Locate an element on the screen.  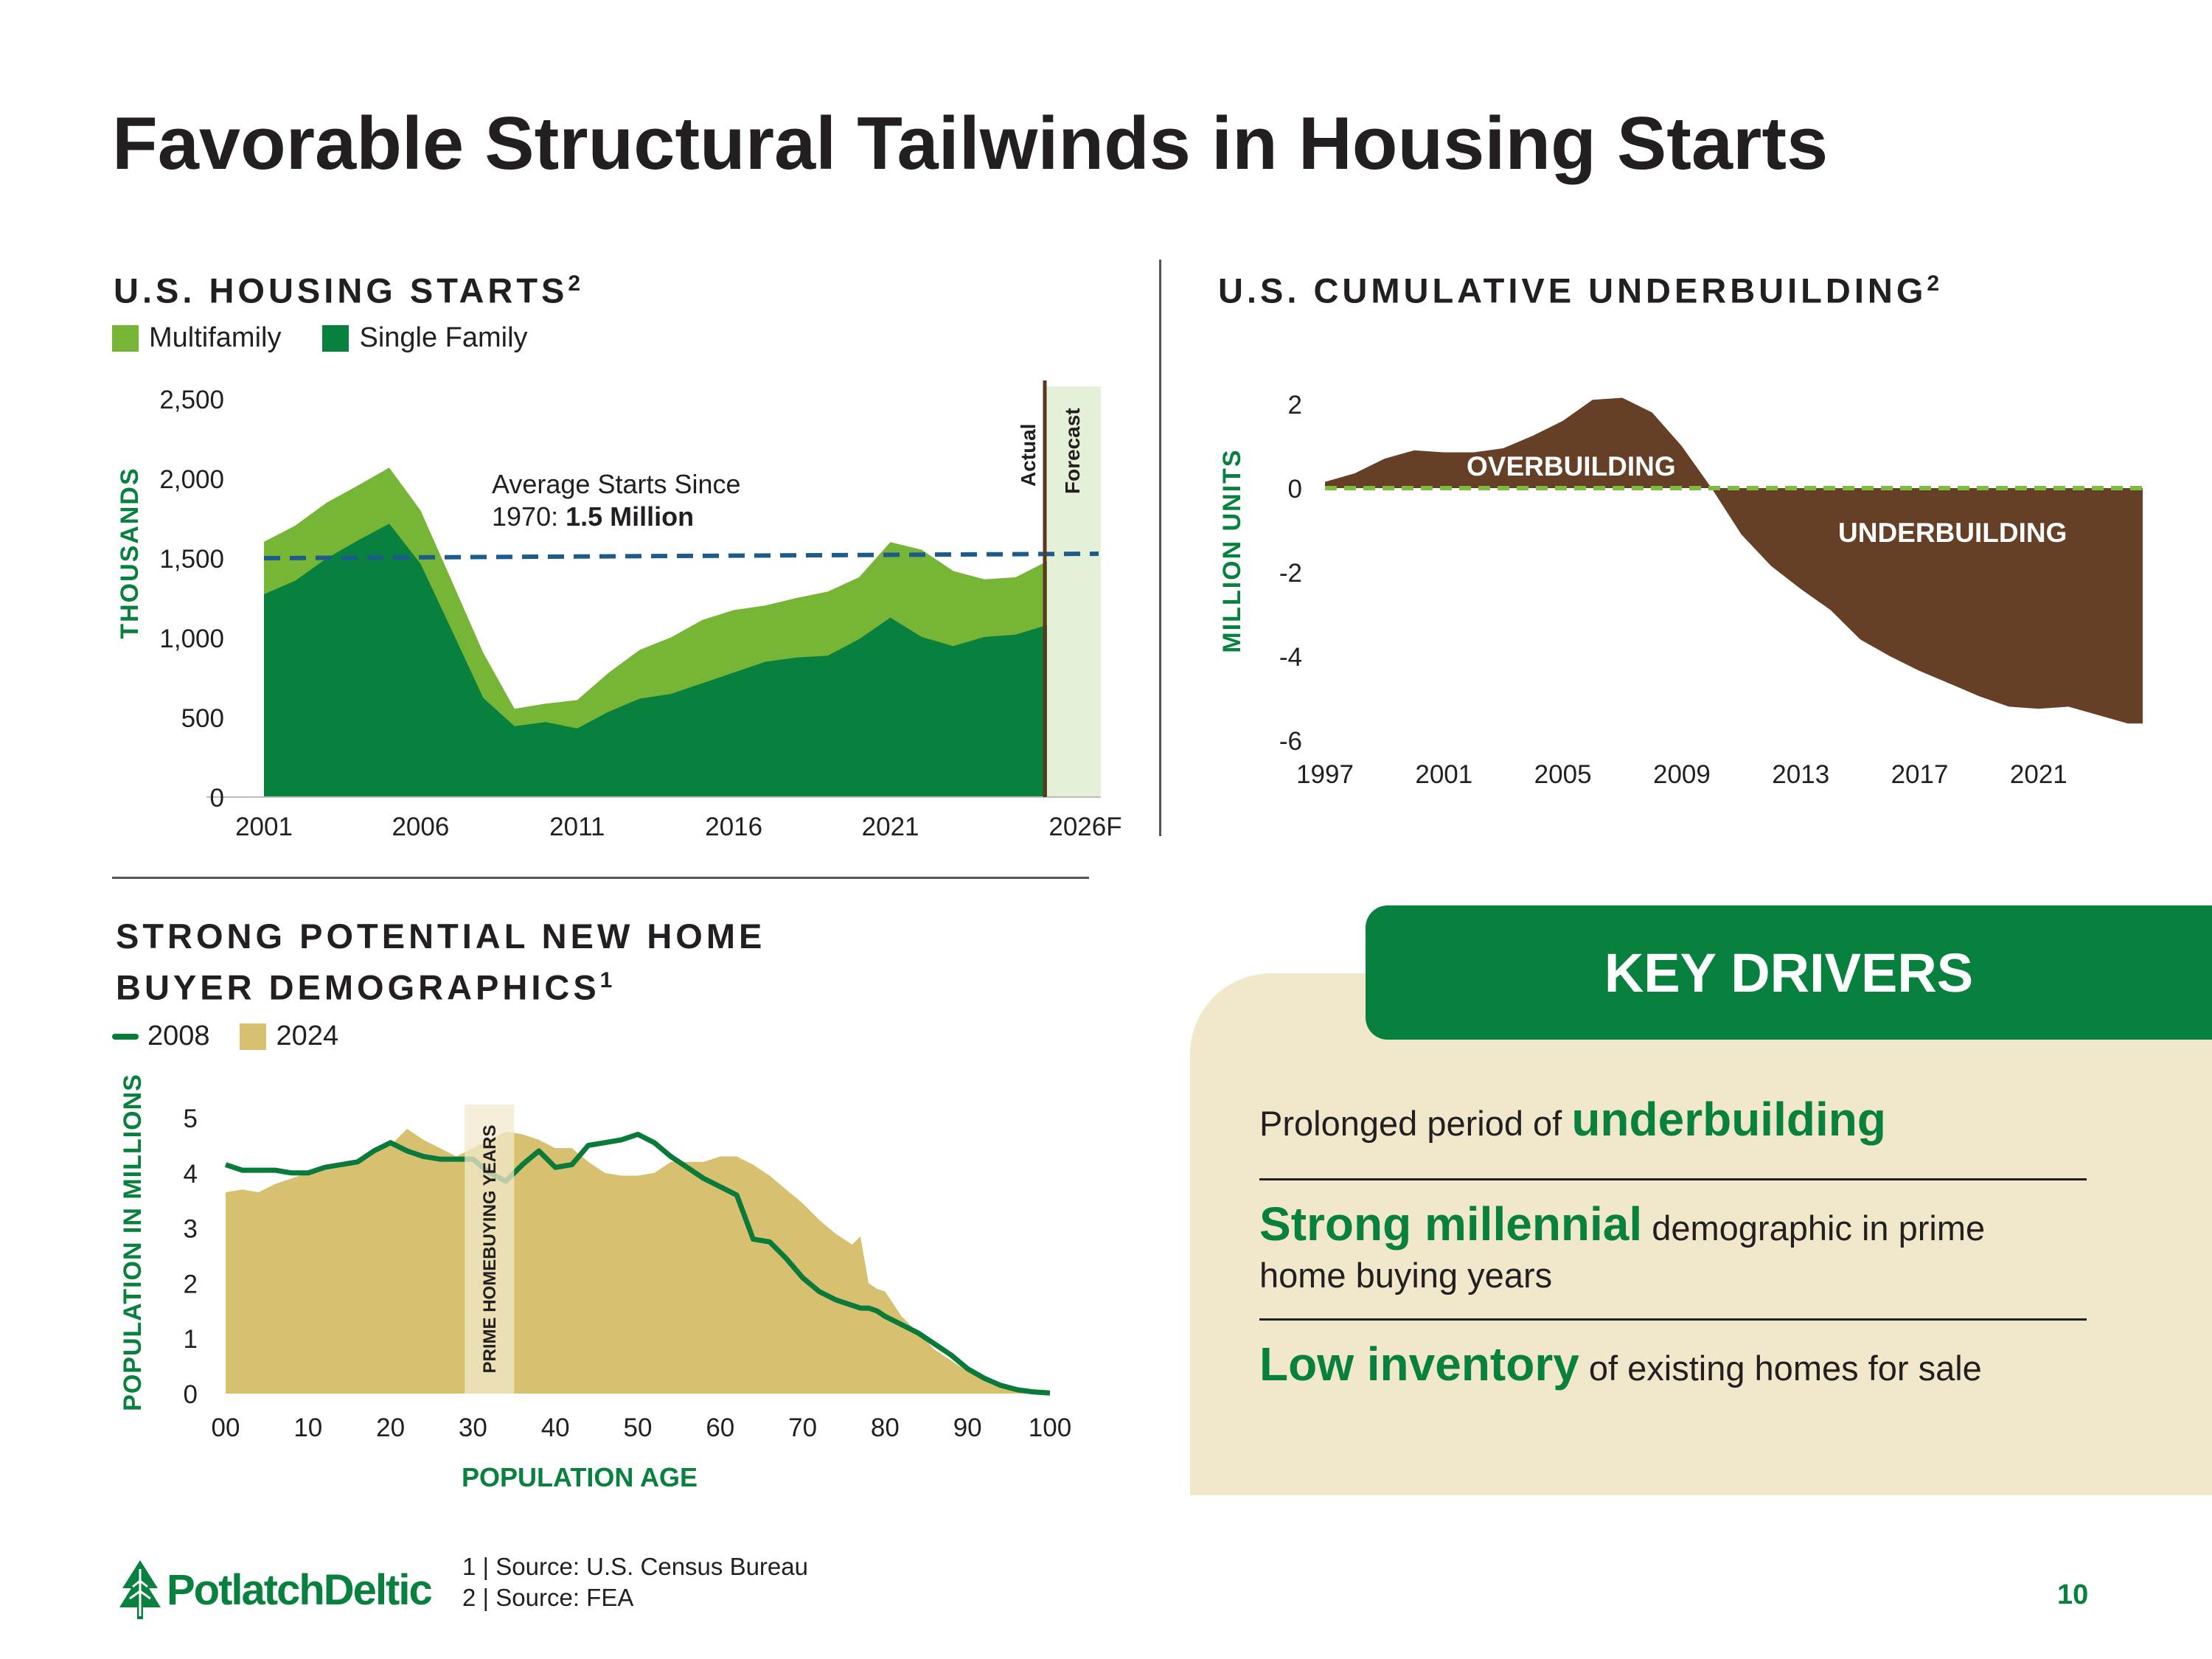
housing-starts-heading-sup: 2 is located at coordinates (574, 283).